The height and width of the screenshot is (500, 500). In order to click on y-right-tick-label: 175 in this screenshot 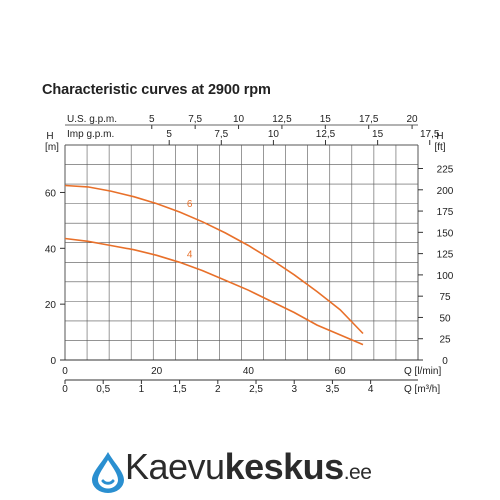, I will do `click(445, 212)`.